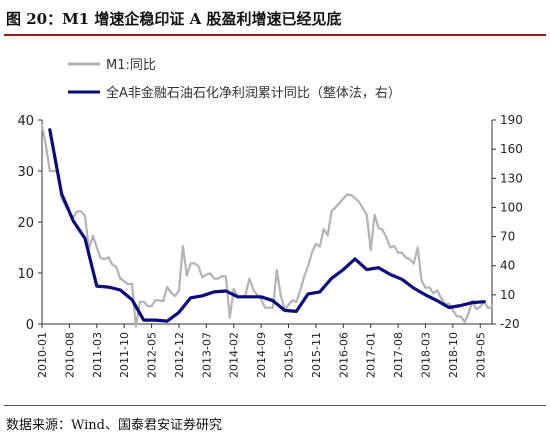  Describe the element at coordinates (510, 324) in the screenshot. I see `right-tick-label: -20` at that location.